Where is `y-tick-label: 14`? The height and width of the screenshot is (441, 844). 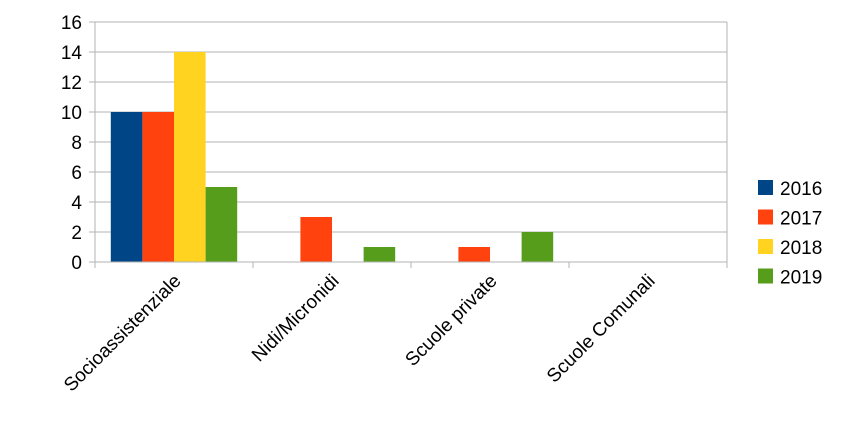 y-tick-label: 14 is located at coordinates (72, 53).